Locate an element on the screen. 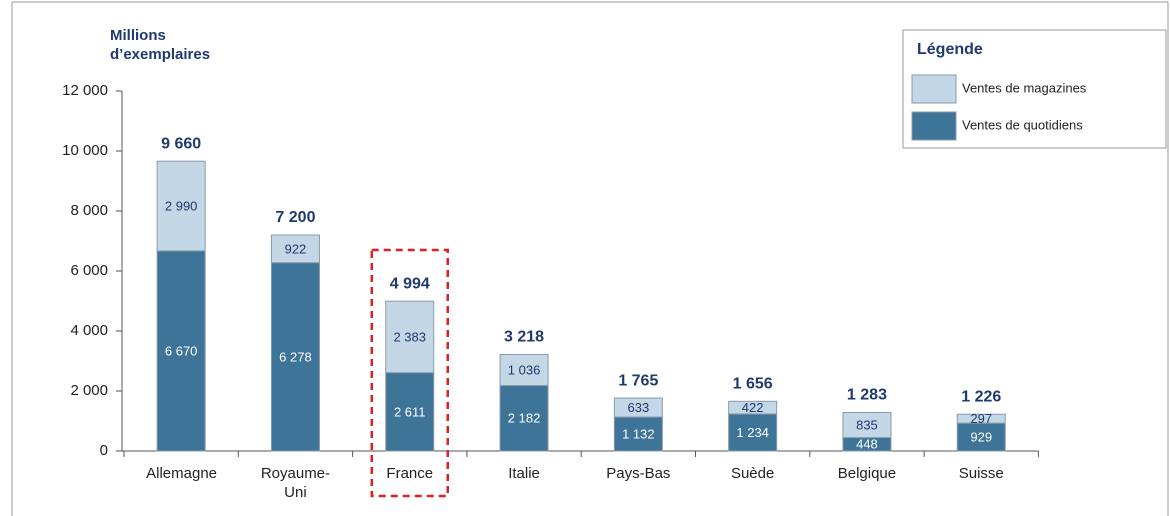 Image resolution: width=1170 pixels, height=516 pixels. legend-label: Ventes de quotidiens is located at coordinates (1022, 124).